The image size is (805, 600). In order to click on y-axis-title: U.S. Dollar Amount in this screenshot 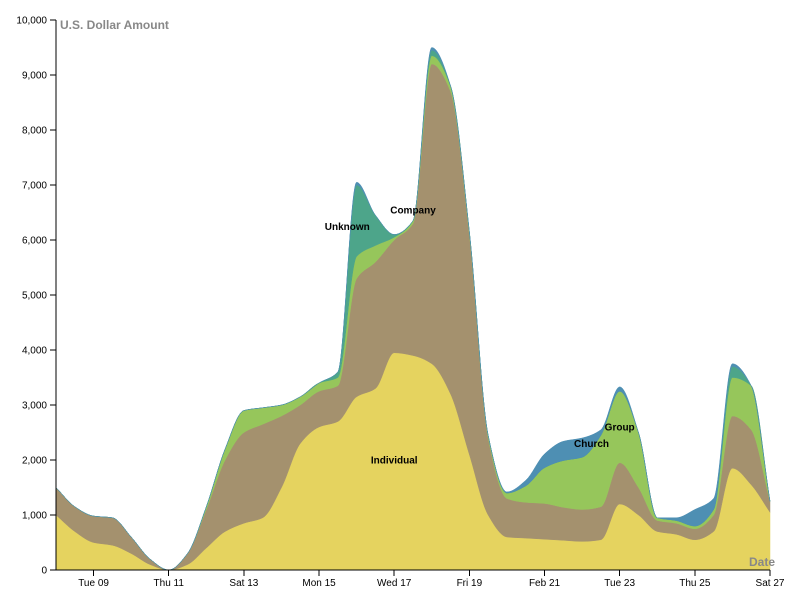, I will do `click(114, 25)`.